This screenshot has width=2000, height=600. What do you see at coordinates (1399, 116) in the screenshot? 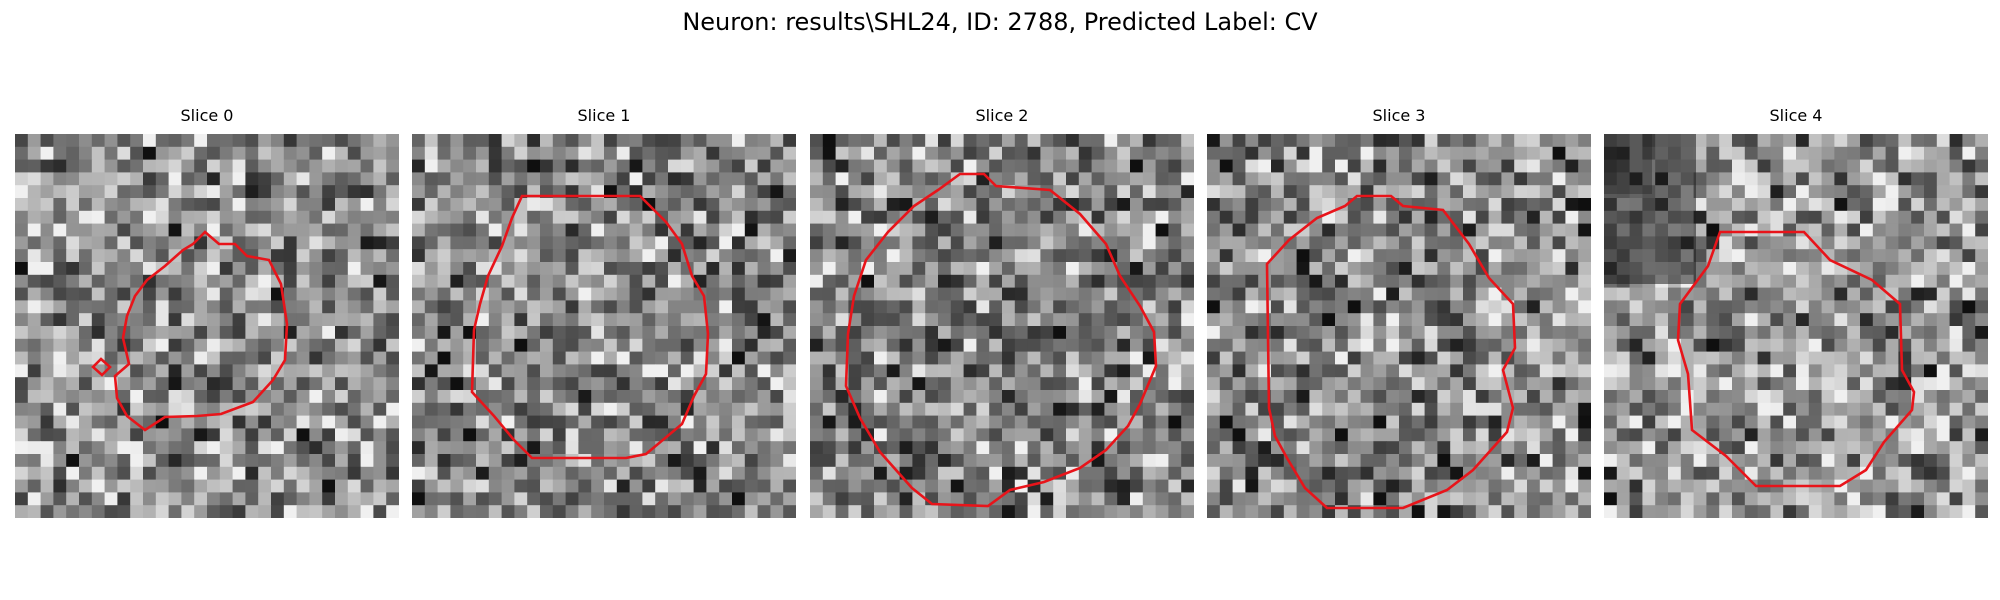
I see `slice-title: Slice 3` at bounding box center [1399, 116].